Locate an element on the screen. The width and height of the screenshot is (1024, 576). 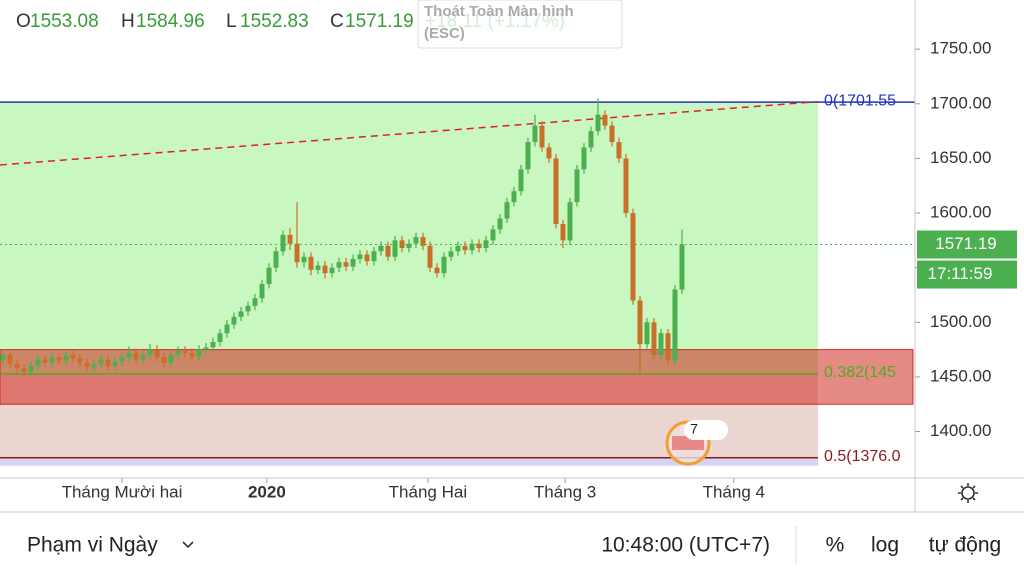
percent-button: % is located at coordinates (835, 545).